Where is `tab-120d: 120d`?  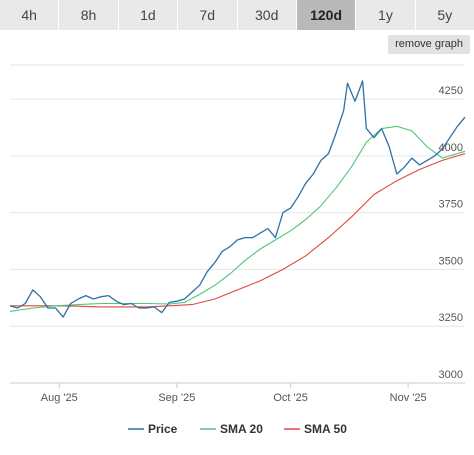 tab-120d: 120d is located at coordinates (326, 15).